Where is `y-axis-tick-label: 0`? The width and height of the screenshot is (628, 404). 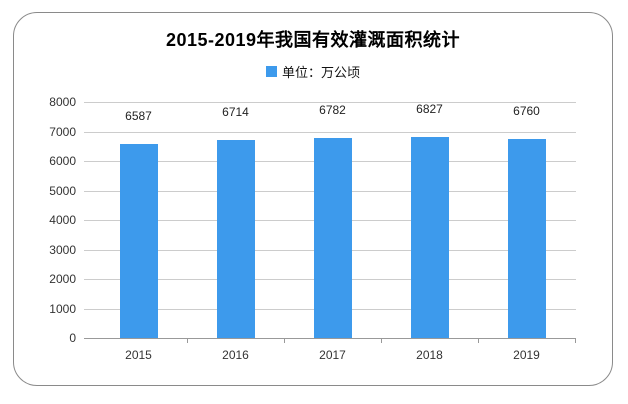 y-axis-tick-label: 0 is located at coordinates (72, 338).